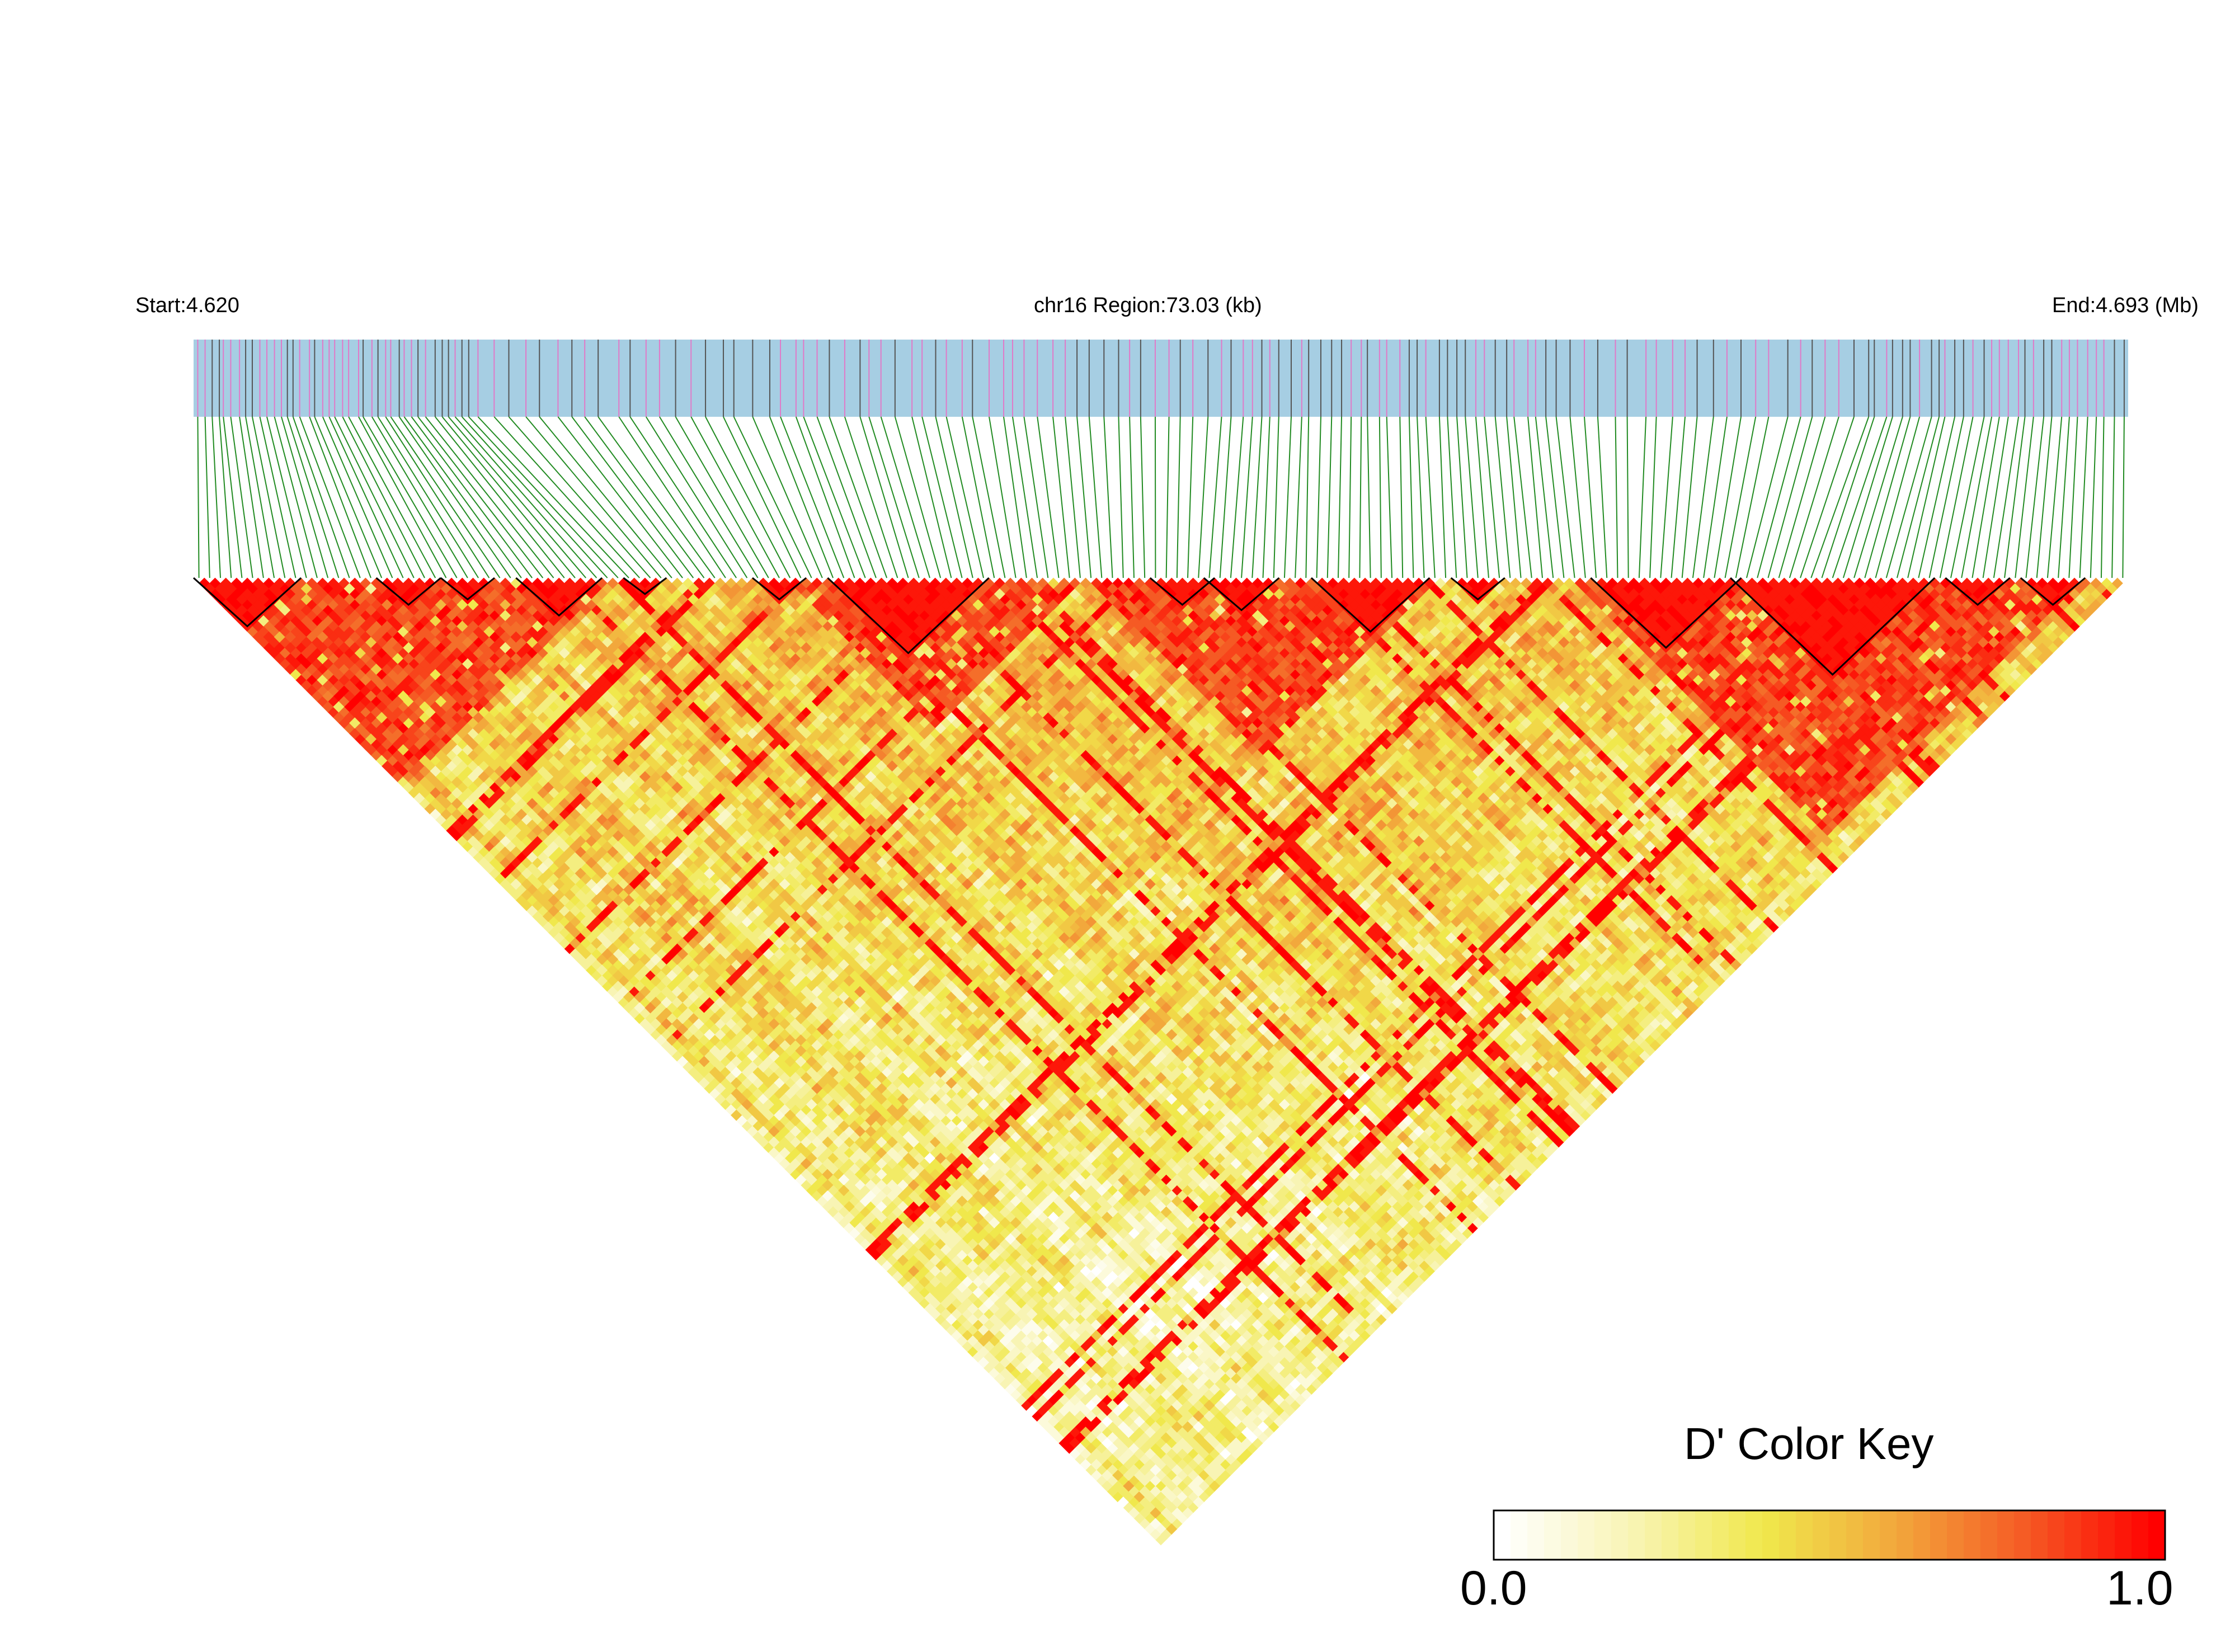 The image size is (2235, 1652). I want to click on ld-cell-group, so click(1158, 1290).